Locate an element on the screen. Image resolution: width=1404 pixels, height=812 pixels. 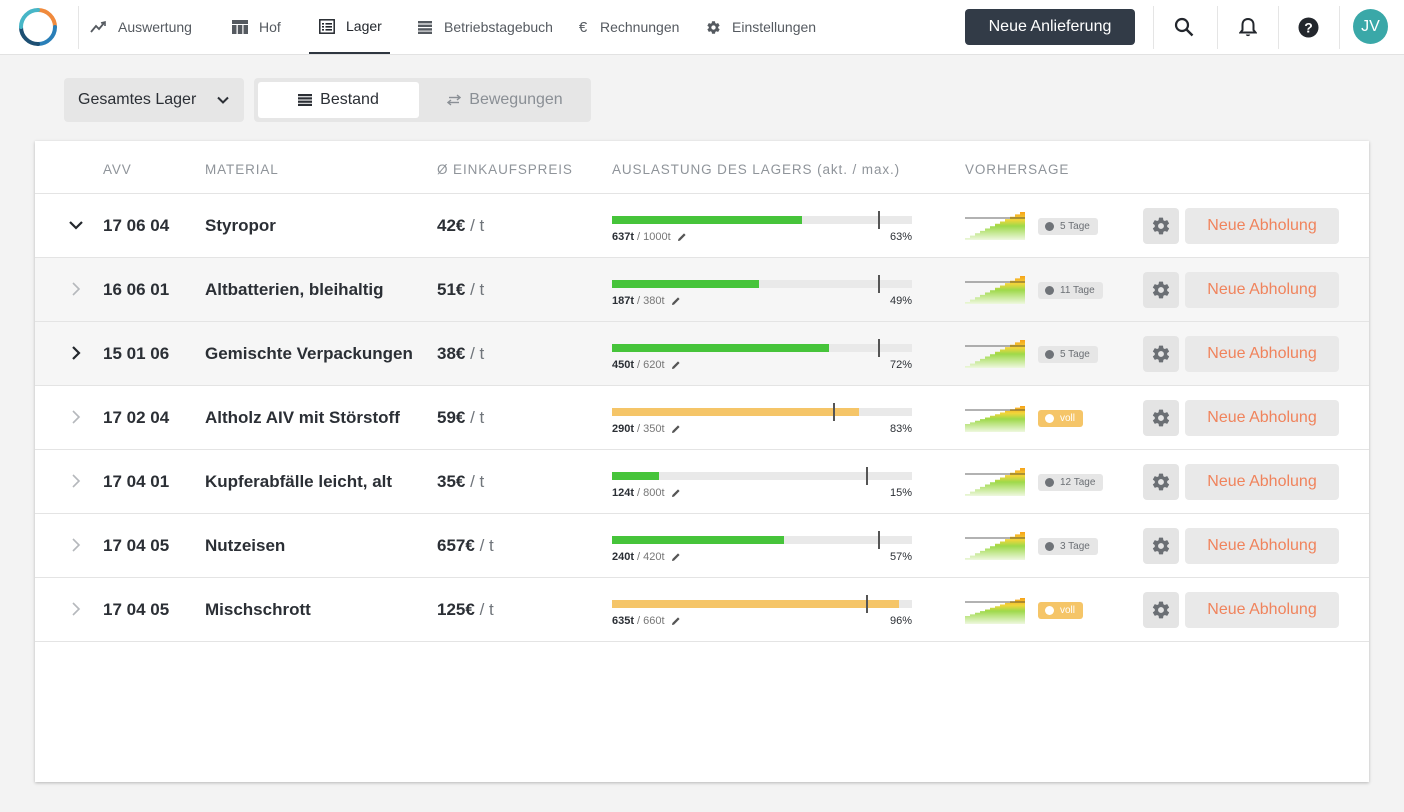
app-logo-icon is located at coordinates (38, 27).